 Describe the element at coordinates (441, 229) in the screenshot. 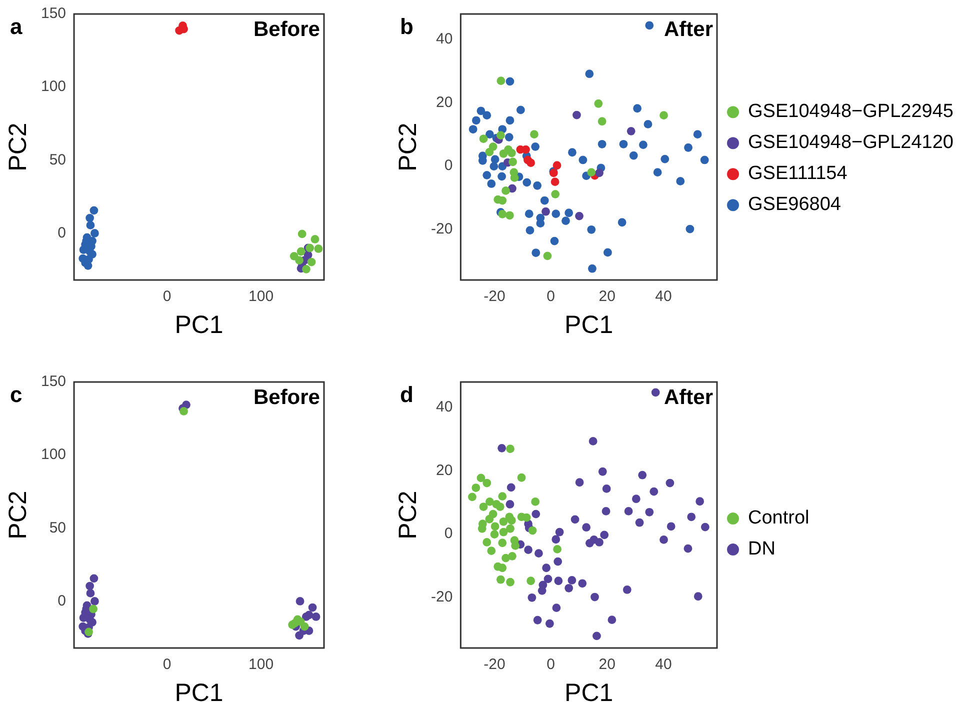

I see `y-tick-label: -20` at that location.